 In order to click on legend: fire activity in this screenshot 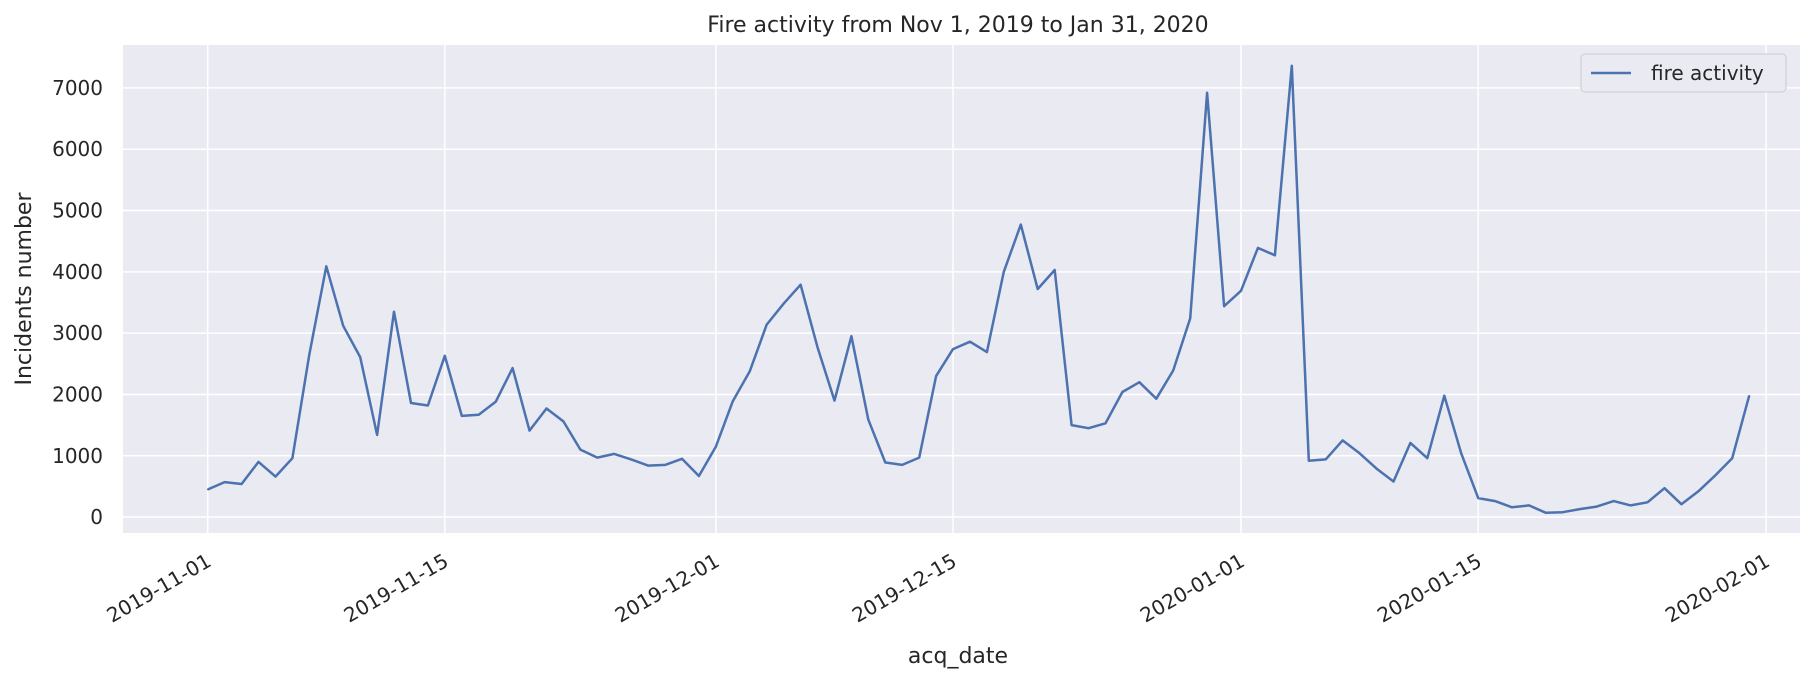, I will do `click(1683, 73)`.